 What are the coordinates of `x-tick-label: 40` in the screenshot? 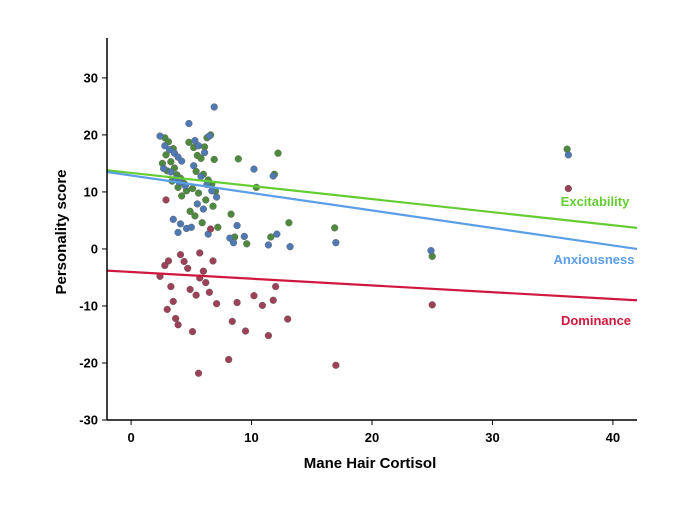 It's located at (613, 437).